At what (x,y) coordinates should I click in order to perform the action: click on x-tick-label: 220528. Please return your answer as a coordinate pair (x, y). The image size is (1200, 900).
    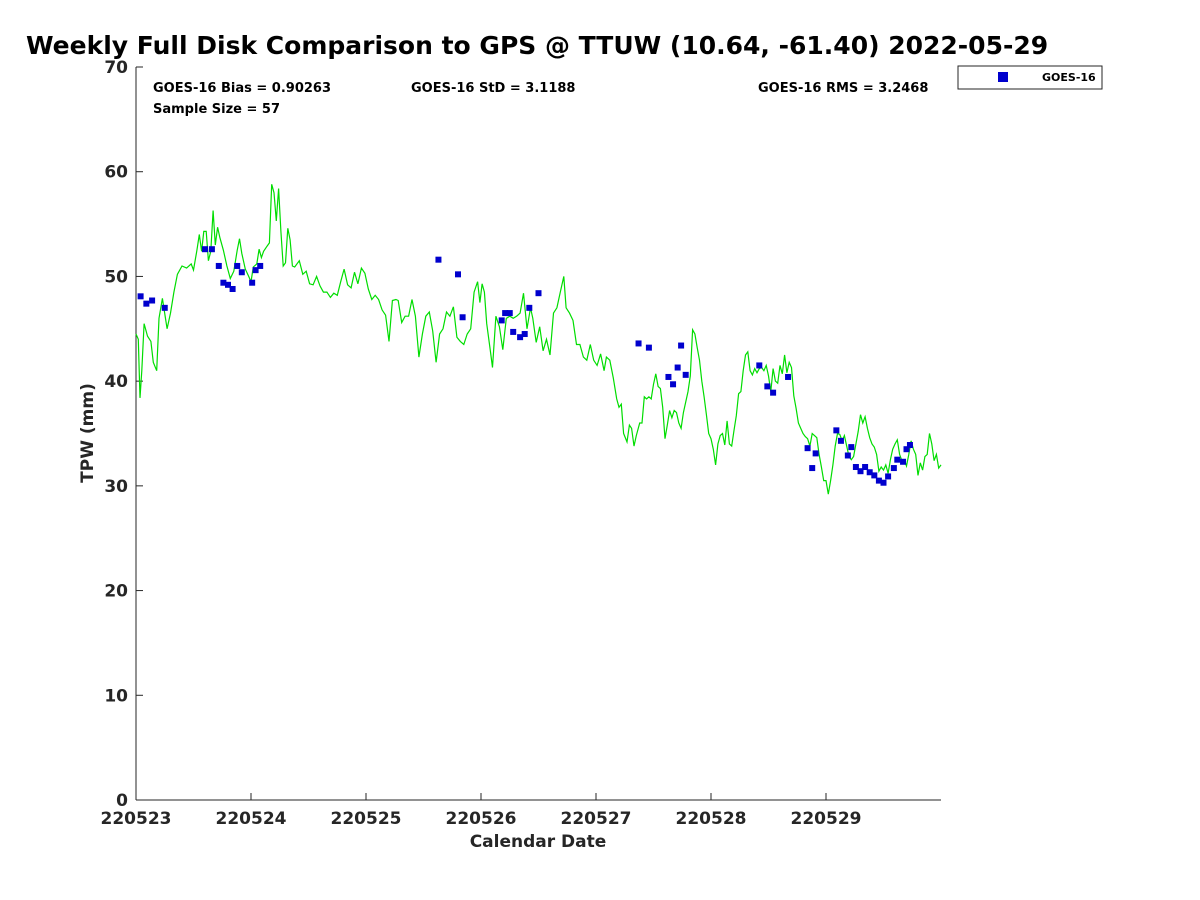
    Looking at the image, I should click on (711, 819).